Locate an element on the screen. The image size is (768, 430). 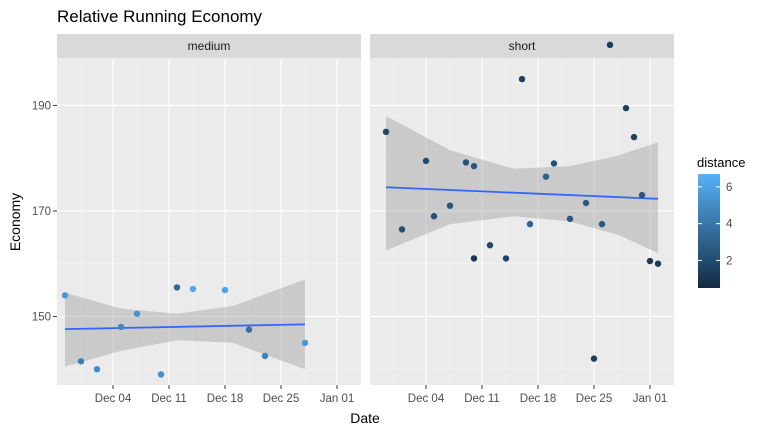
facet-strip-label: medium is located at coordinates (209, 46).